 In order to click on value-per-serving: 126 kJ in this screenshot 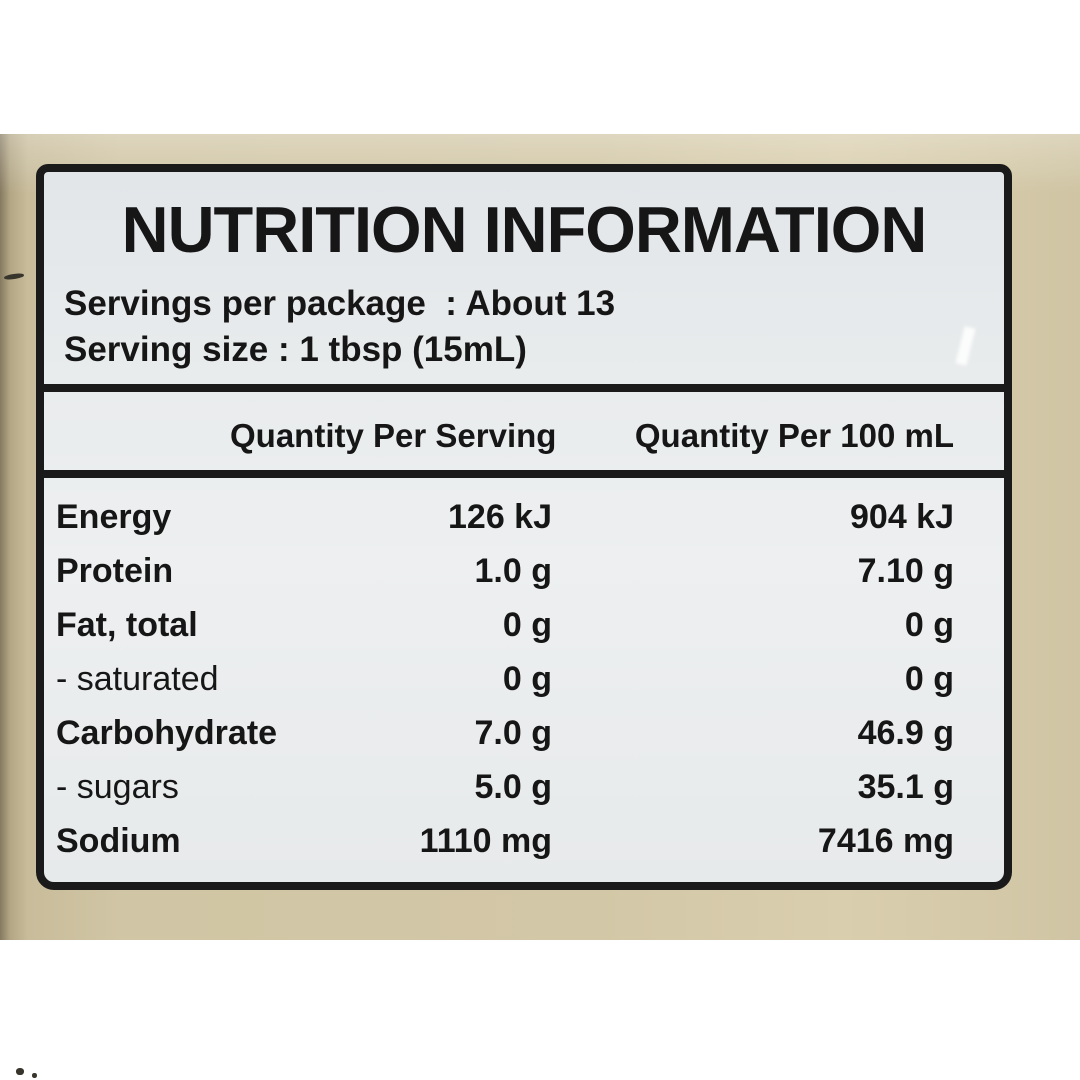, I will do `click(500, 516)`.